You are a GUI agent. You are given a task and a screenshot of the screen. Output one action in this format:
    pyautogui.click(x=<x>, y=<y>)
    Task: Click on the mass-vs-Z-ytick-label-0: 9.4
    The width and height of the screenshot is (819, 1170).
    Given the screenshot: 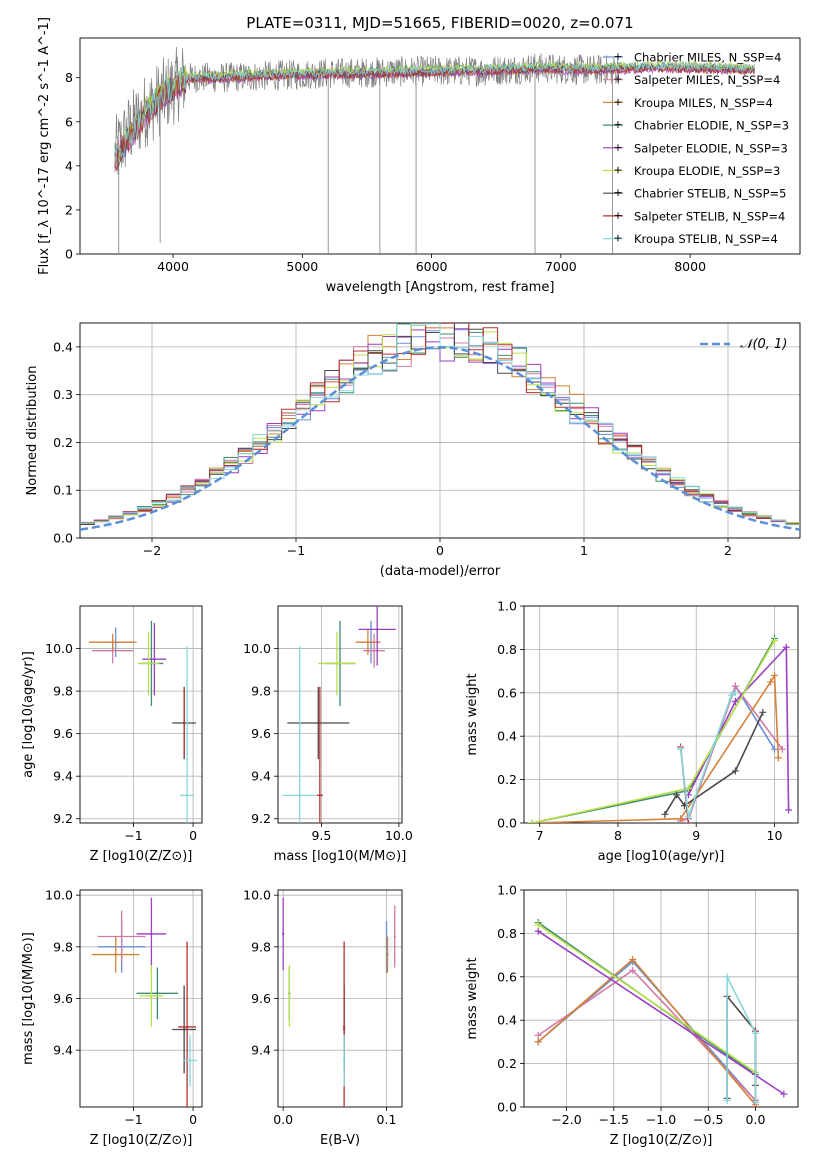 What is the action you would take?
    pyautogui.click(x=63, y=1050)
    